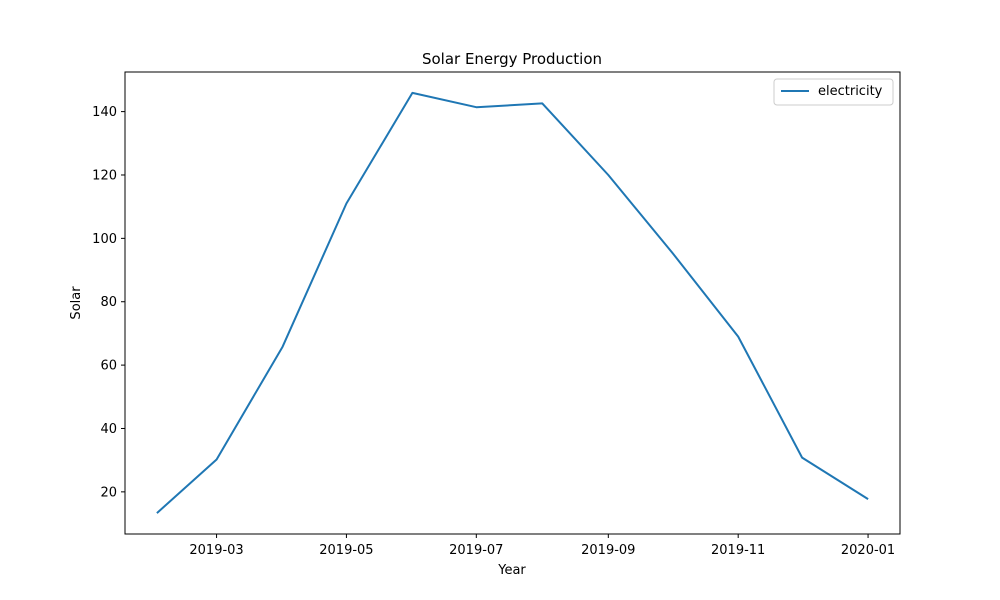 The image size is (1000, 600). What do you see at coordinates (608, 550) in the screenshot?
I see `x-tick-label: 2019-09` at bounding box center [608, 550].